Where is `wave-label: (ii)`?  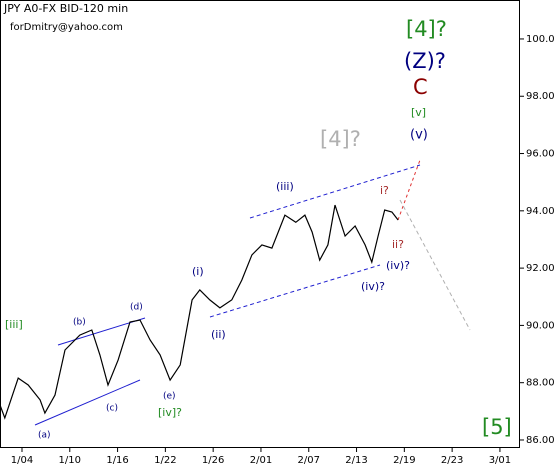
wave-label: (ii) is located at coordinates (218, 334).